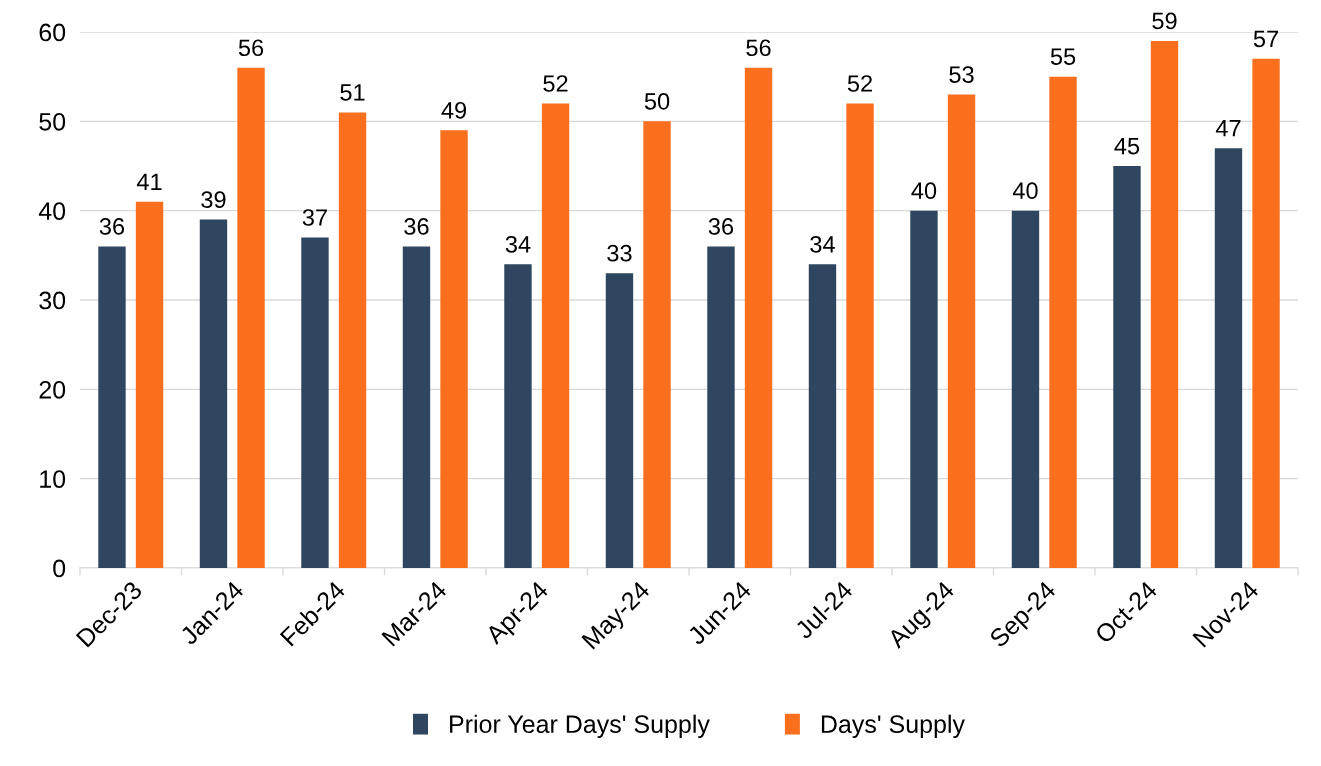 The width and height of the screenshot is (1321, 766). I want to click on y-tick-label: 60, so click(52, 32).